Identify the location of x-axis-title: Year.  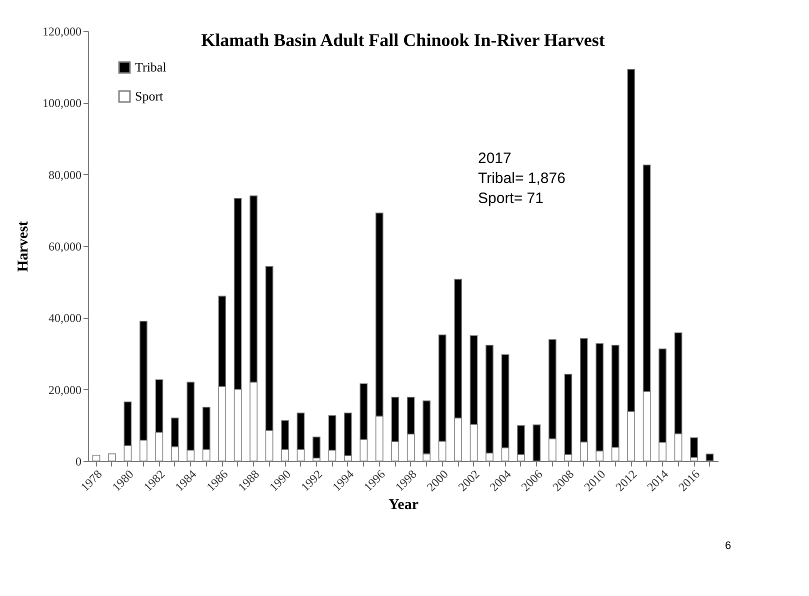
(403, 505).